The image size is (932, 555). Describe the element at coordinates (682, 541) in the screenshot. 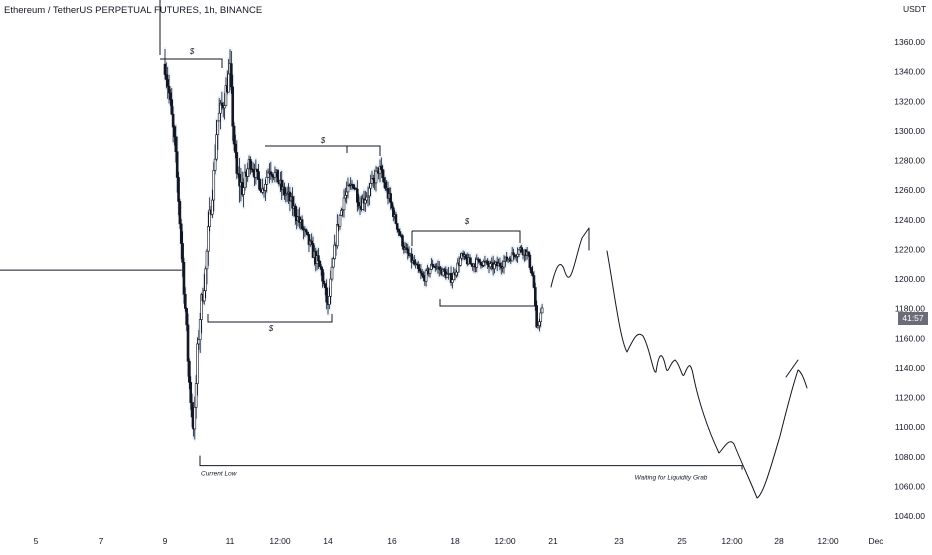

I see `x-tick-label: 25` at that location.